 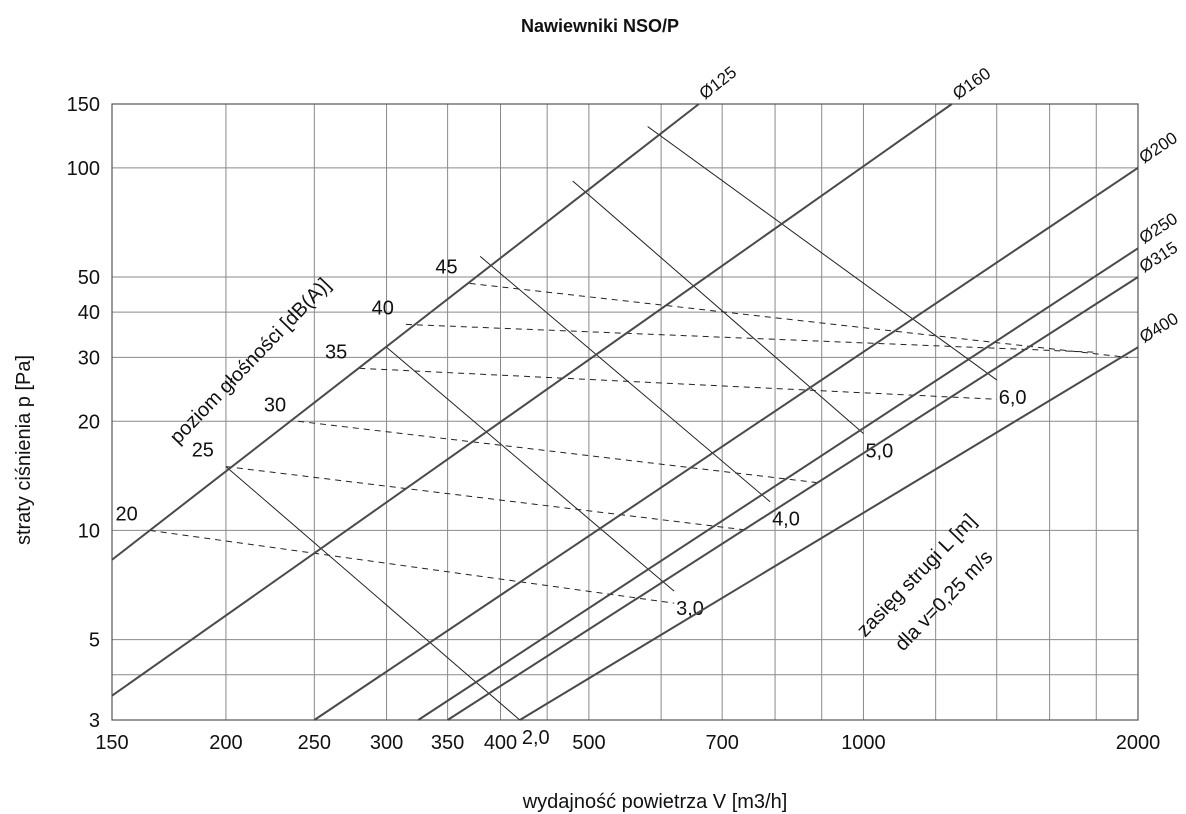 I want to click on noise-label-25: 25, so click(x=203, y=451).